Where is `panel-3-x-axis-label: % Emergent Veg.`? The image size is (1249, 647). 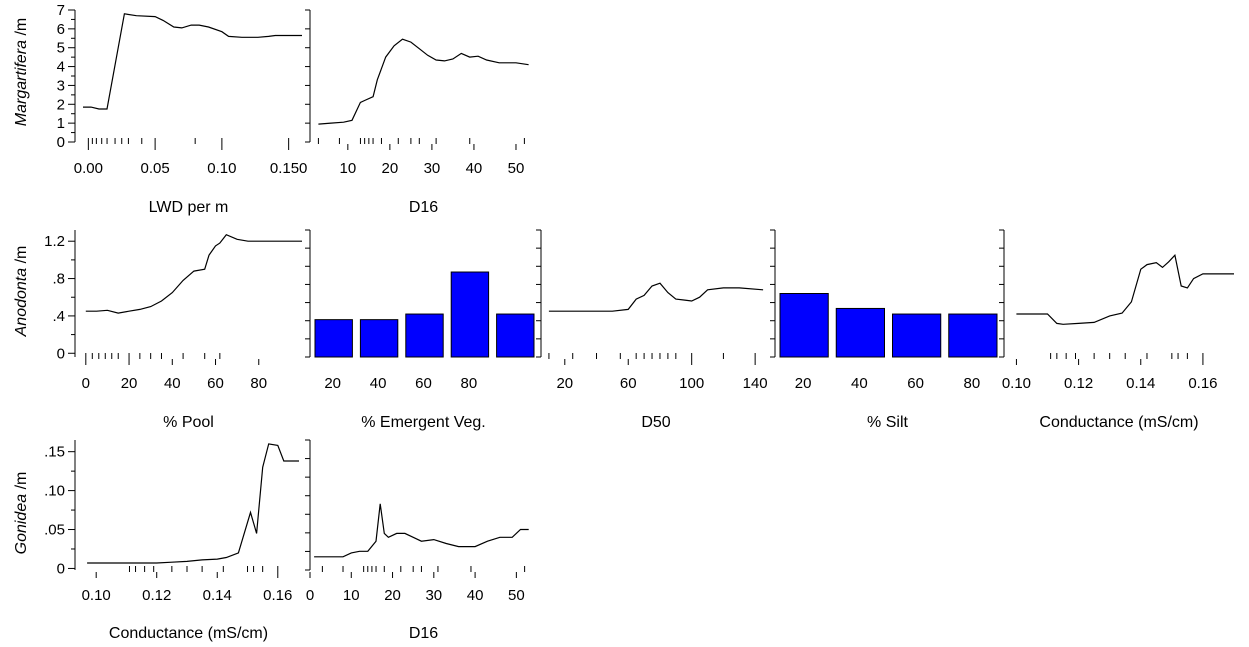
panel-3-x-axis-label: % Emergent Veg. is located at coordinates (423, 422).